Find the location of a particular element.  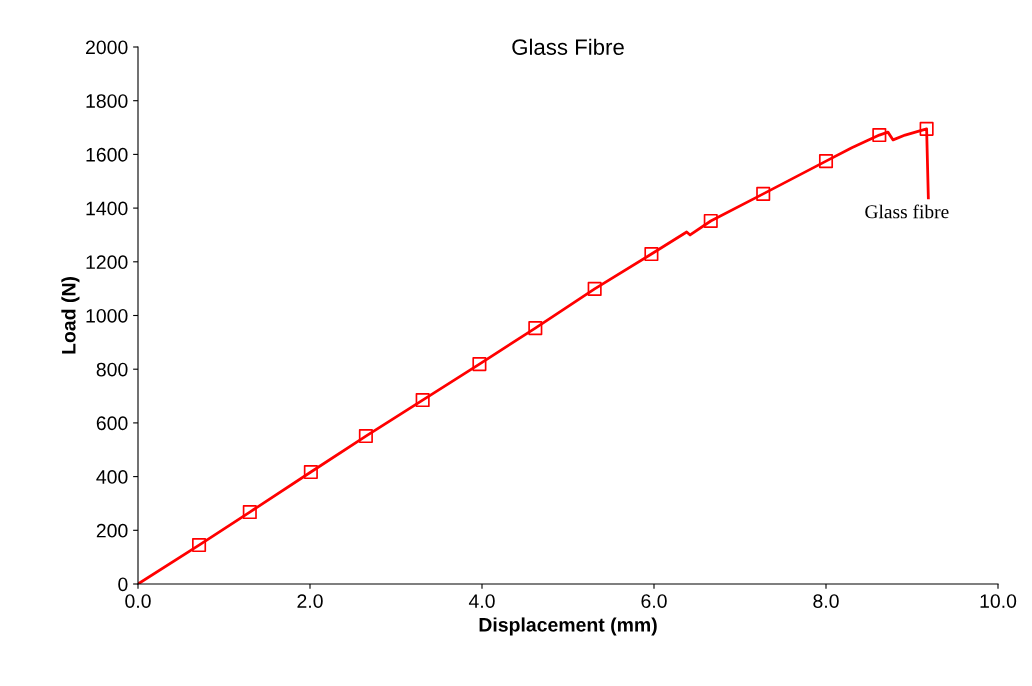

y-tick-label: 1600 is located at coordinates (107, 154).